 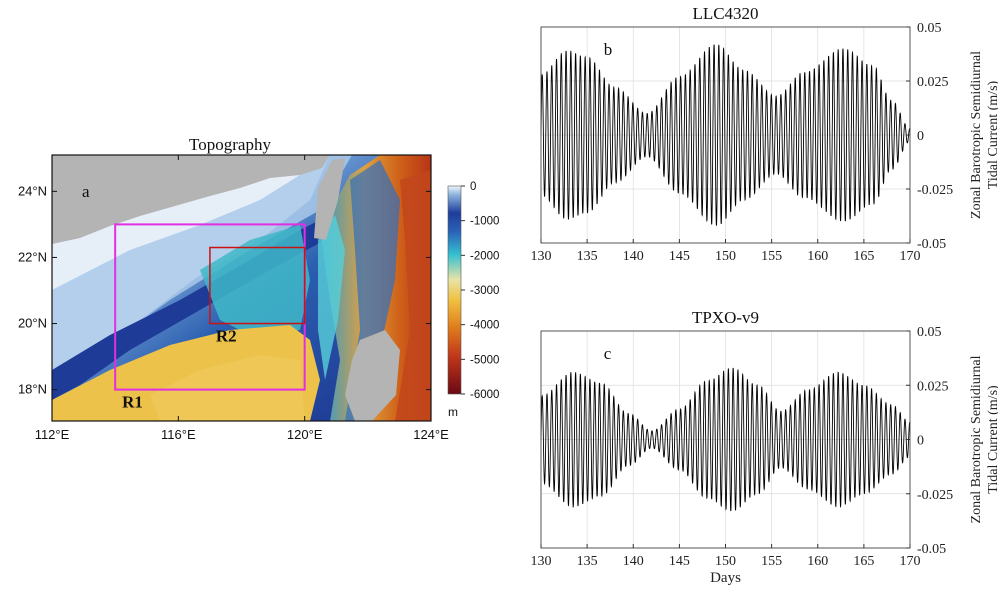 I want to click on map-panel-label: a, so click(x=86, y=191).